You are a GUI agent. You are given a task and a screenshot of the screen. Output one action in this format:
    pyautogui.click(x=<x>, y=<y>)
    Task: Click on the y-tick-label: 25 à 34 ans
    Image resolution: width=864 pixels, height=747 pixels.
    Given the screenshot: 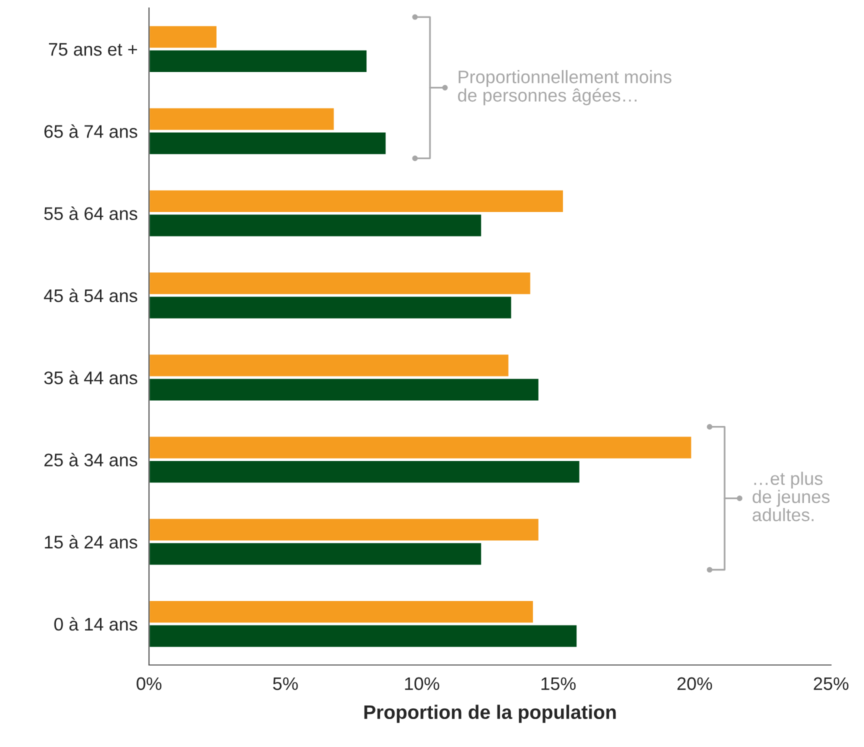 What is the action you would take?
    pyautogui.click(x=91, y=459)
    